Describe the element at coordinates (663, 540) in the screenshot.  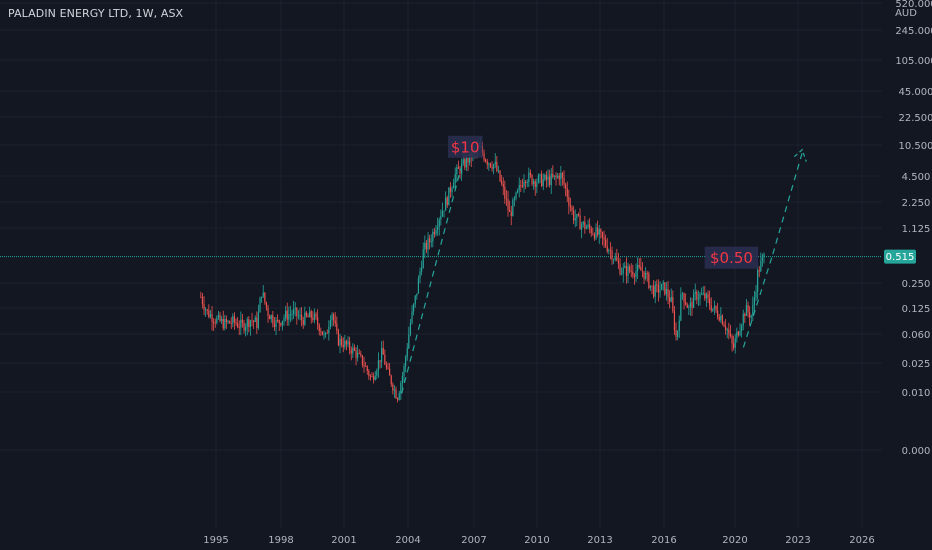
I see `x-tick-label: 2016` at that location.